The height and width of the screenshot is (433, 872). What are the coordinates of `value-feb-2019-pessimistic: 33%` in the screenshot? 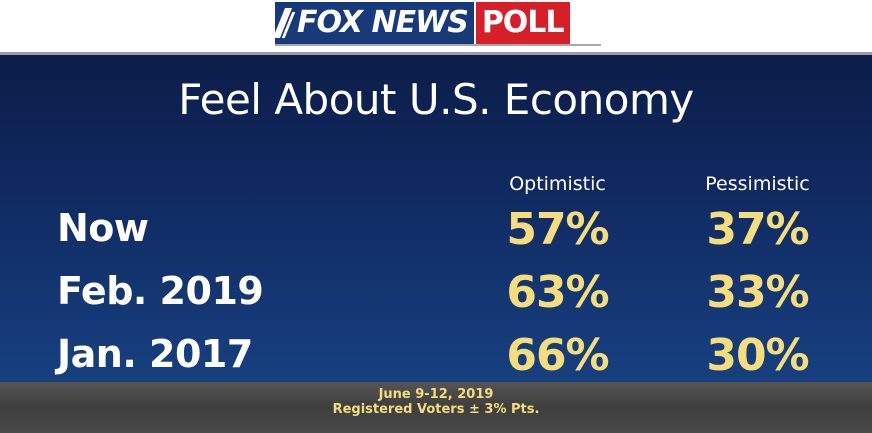 It's located at (757, 292).